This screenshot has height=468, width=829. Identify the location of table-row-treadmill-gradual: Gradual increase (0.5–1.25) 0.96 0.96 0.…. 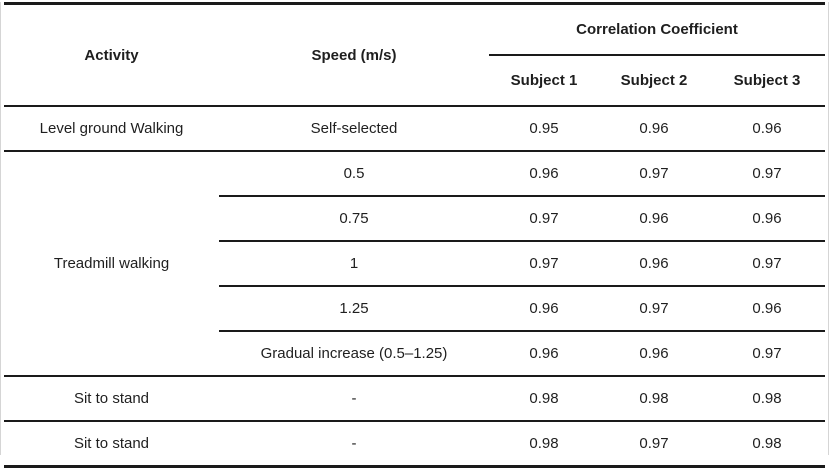
(415, 353).